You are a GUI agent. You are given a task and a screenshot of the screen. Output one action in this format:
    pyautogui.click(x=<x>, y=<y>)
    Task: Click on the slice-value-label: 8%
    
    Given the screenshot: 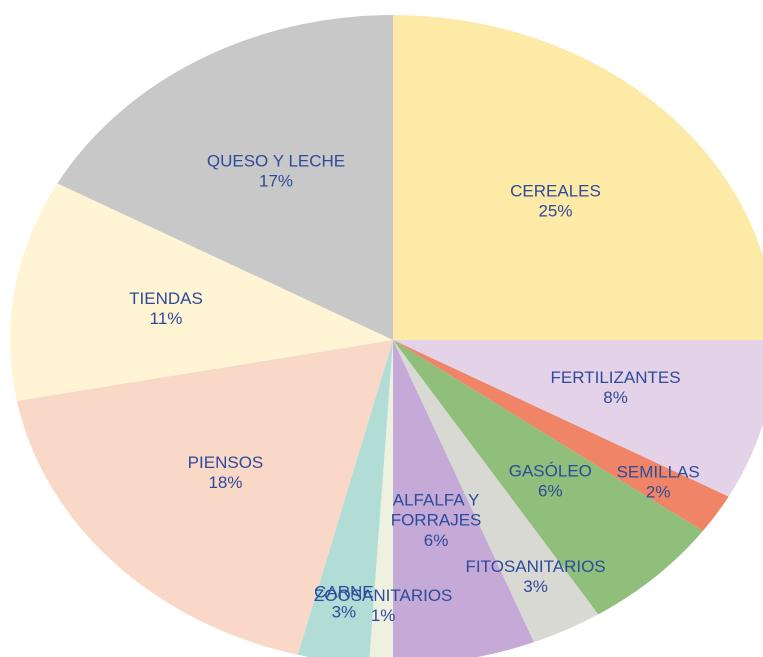 What is the action you would take?
    pyautogui.click(x=615, y=397)
    